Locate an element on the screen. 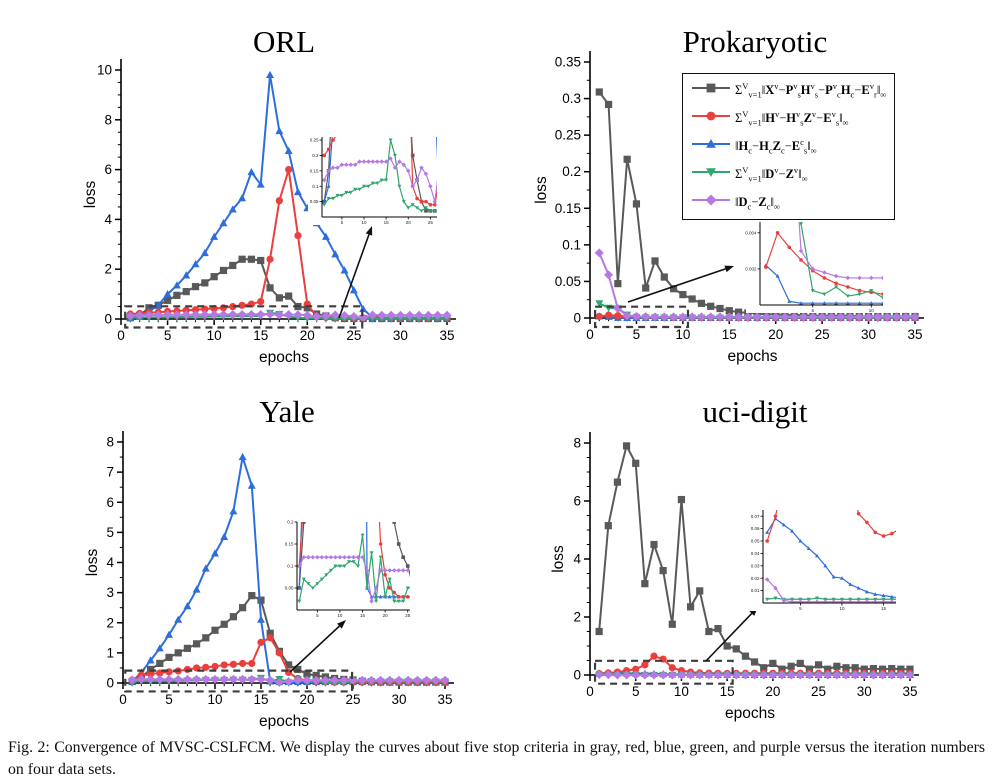 The height and width of the screenshot is (778, 993). legend-item-purple: ‖Dc−Zc‖∞ is located at coordinates (788, 202).